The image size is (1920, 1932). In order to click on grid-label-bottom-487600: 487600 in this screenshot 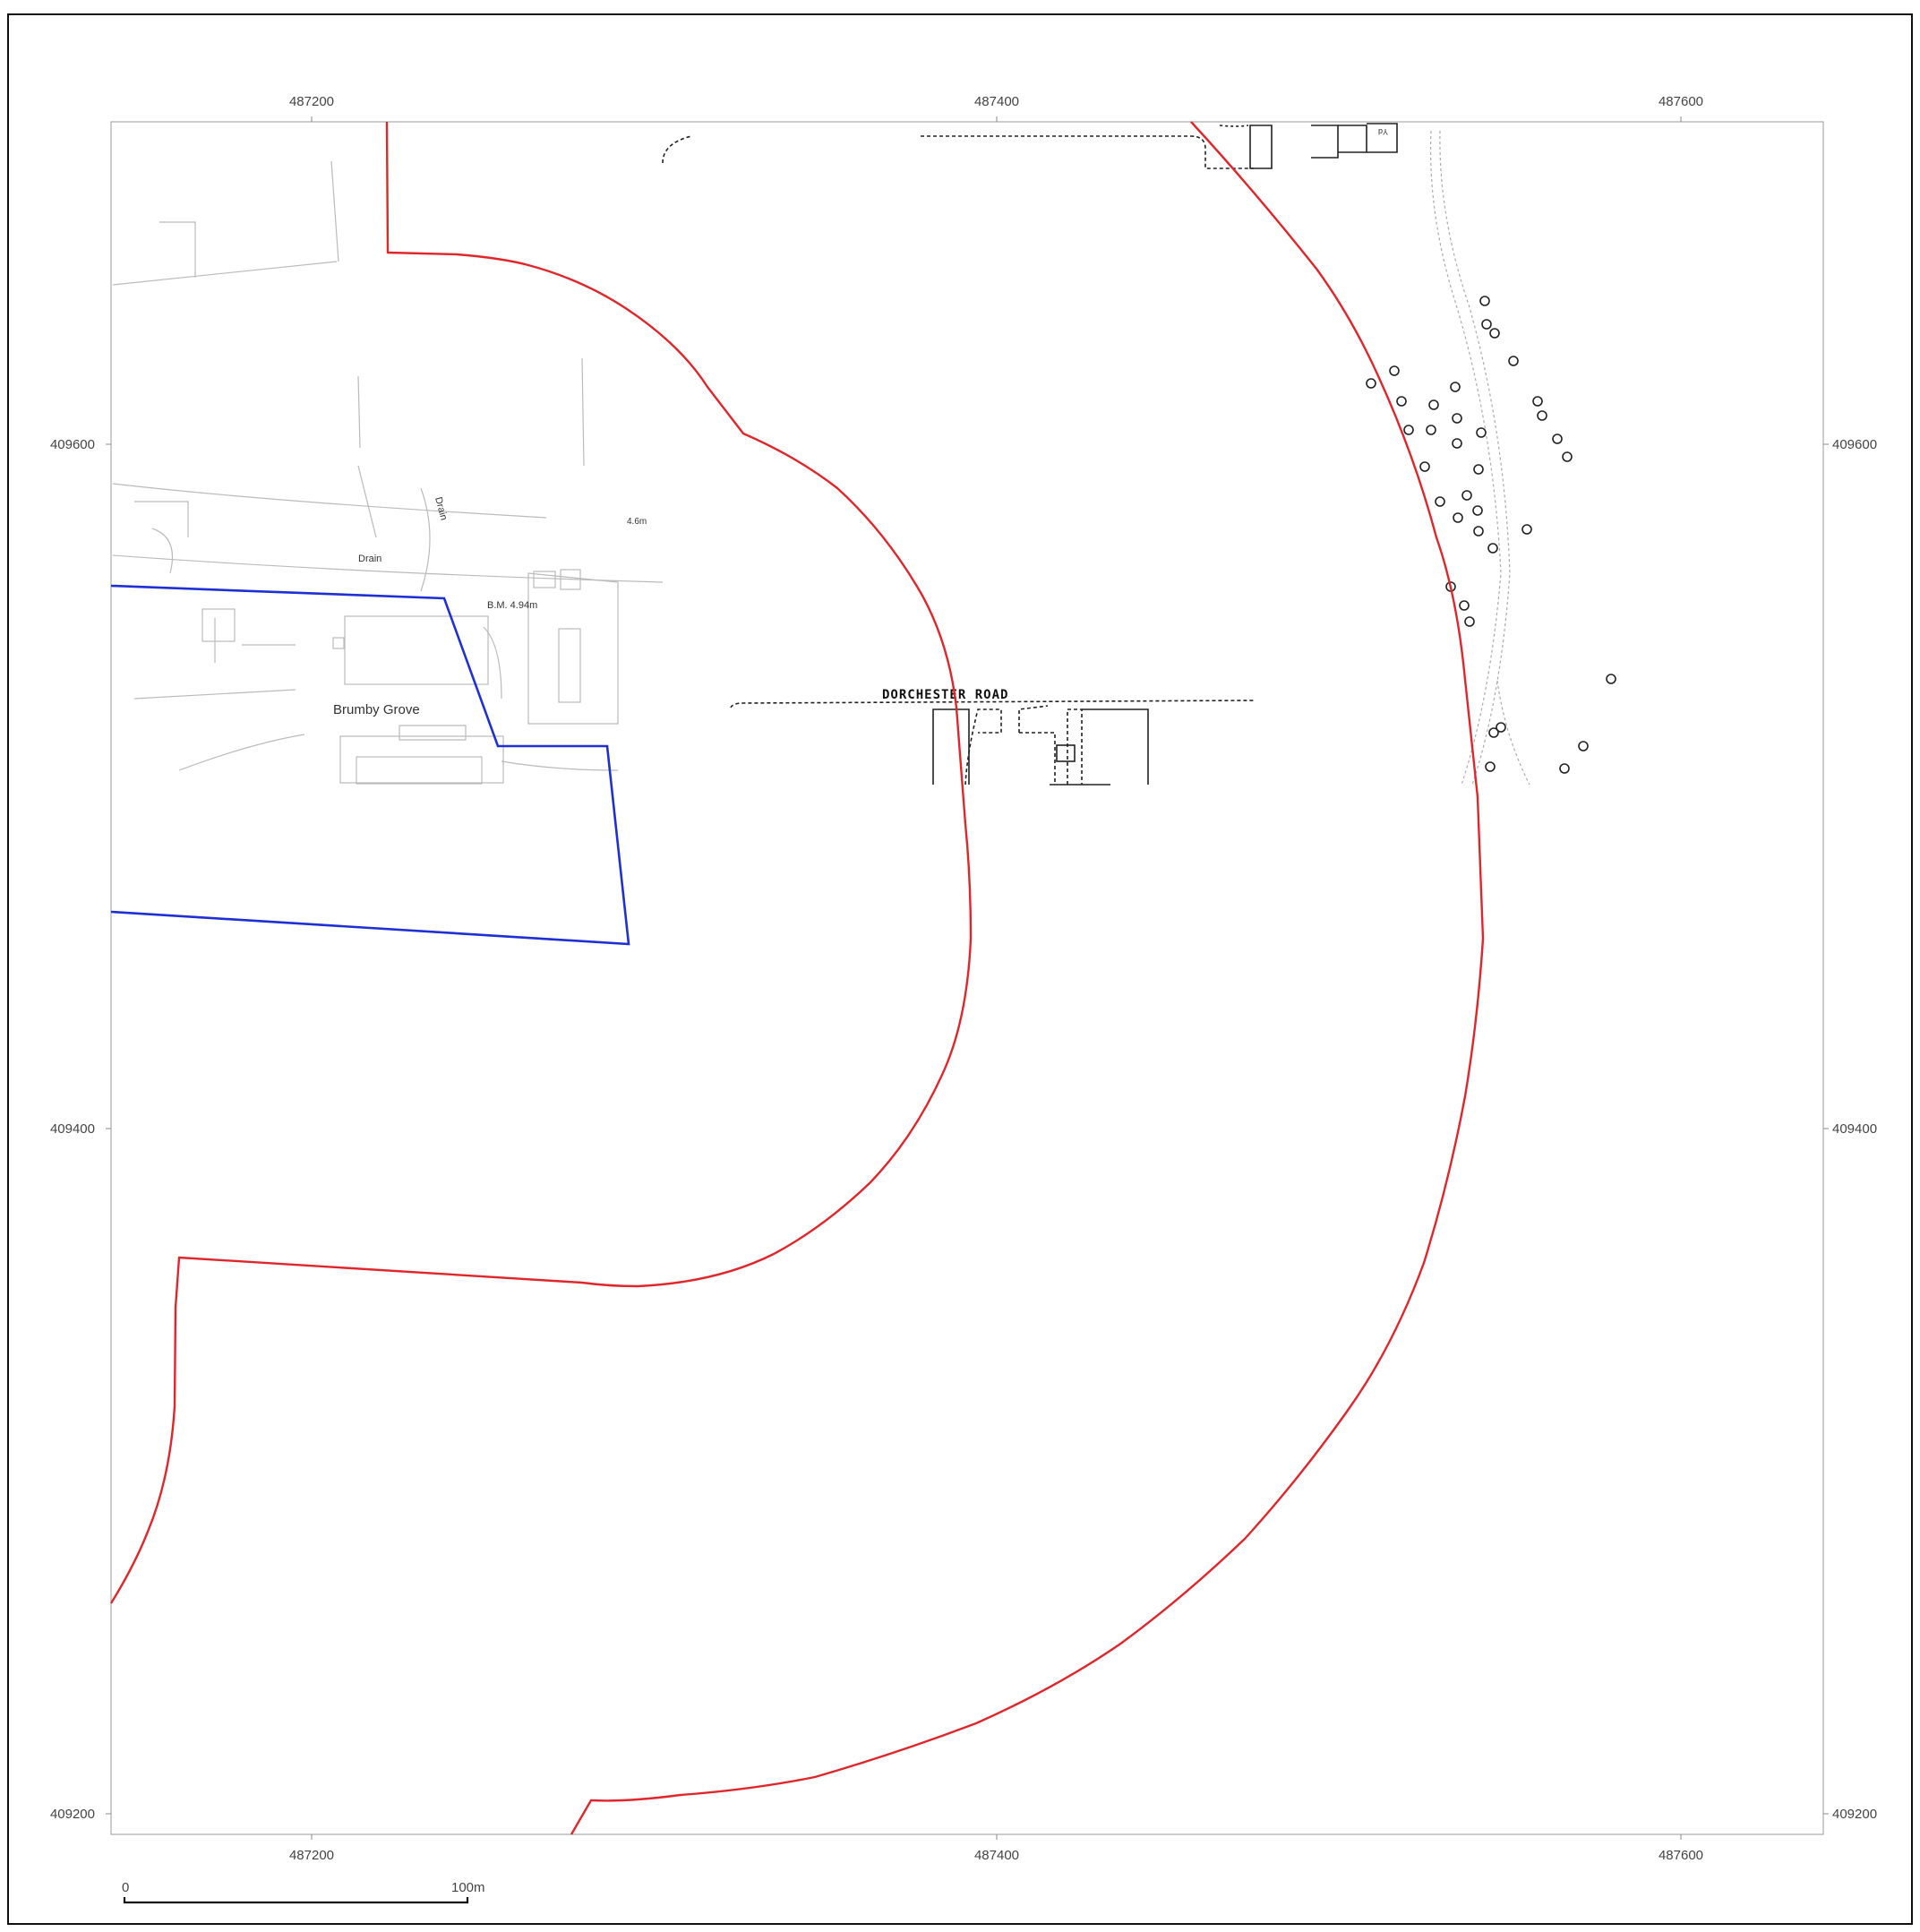, I will do `click(1681, 1855)`.